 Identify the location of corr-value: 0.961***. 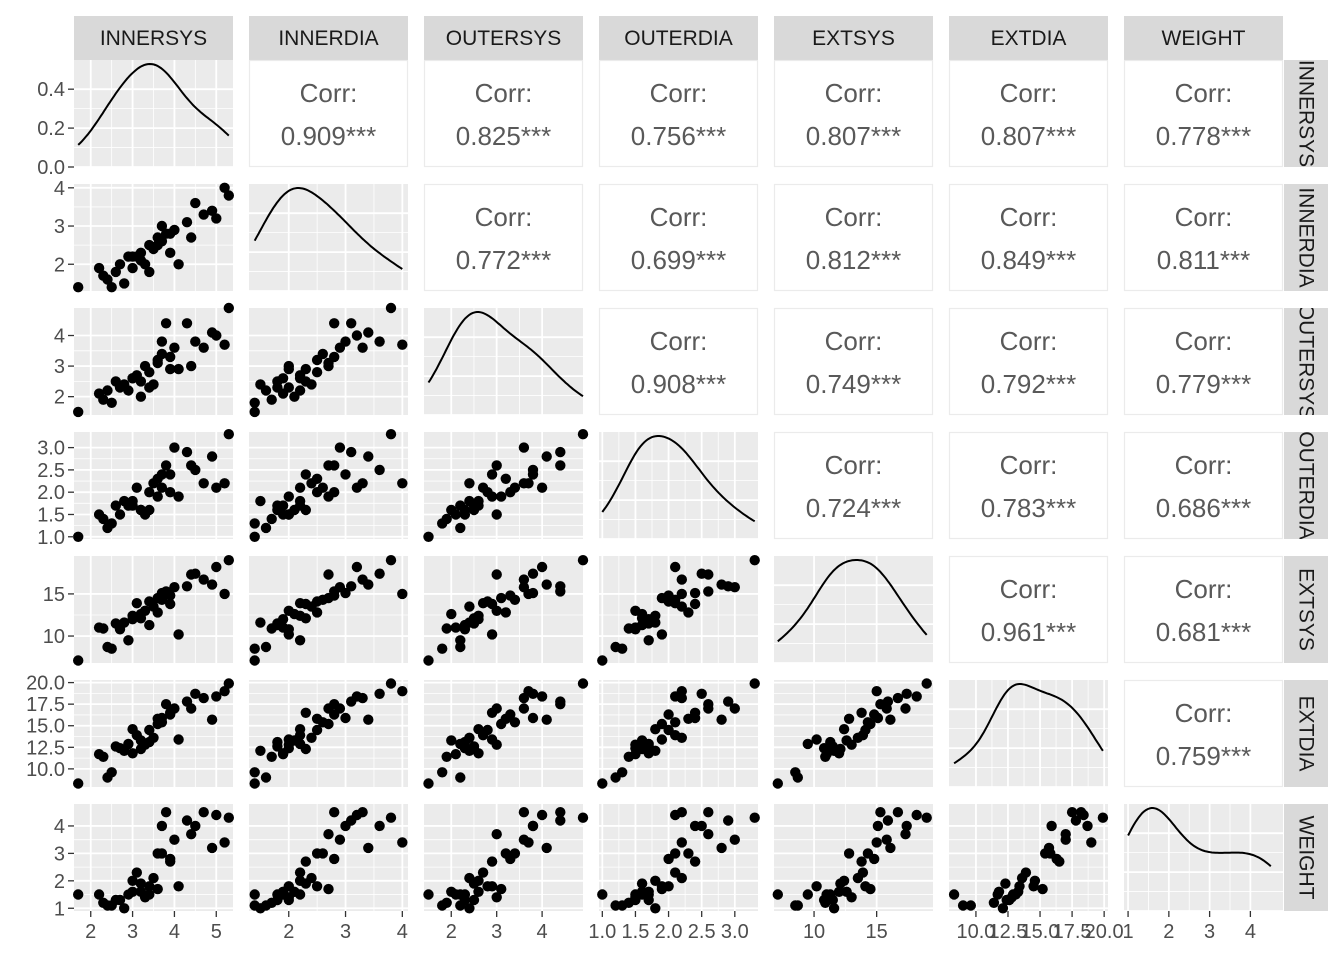
(1028, 632).